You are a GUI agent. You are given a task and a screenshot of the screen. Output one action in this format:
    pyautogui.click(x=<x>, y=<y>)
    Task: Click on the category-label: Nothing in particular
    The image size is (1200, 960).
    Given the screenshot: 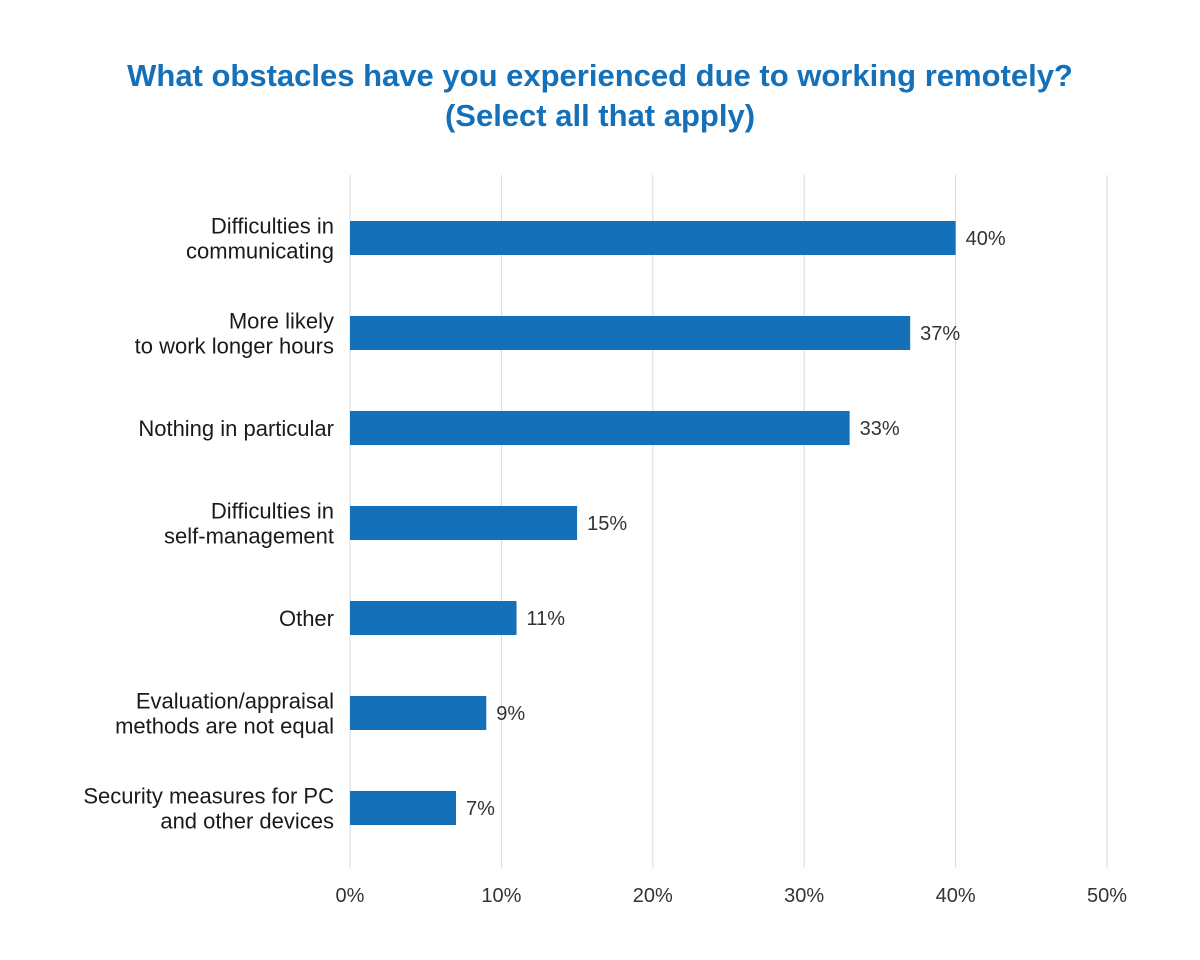 What is the action you would take?
    pyautogui.click(x=236, y=428)
    